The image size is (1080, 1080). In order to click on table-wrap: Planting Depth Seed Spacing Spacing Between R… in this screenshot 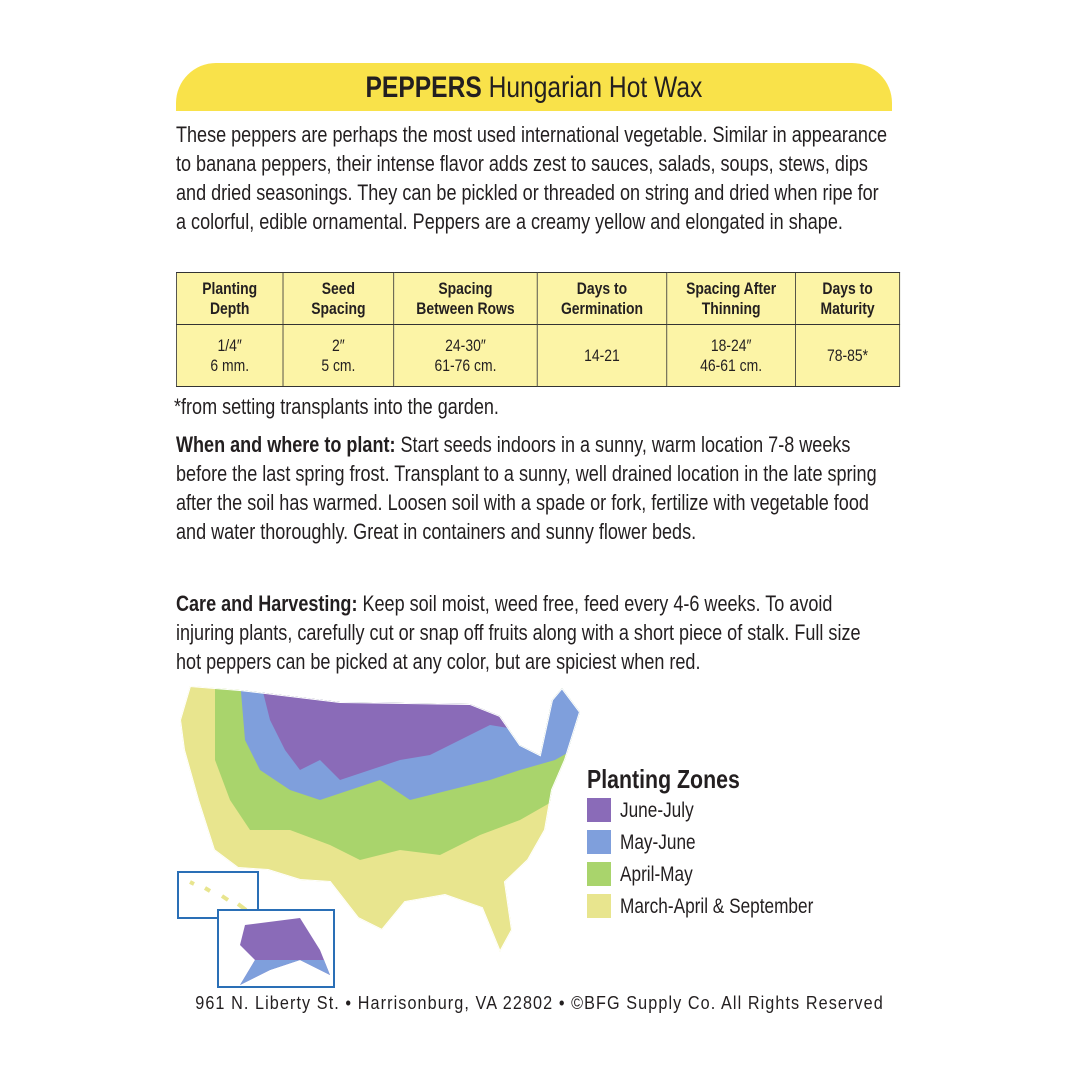, I will do `click(538, 329)`.